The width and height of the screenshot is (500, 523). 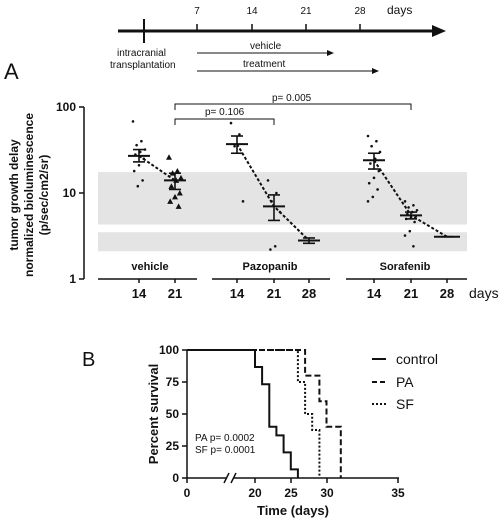 I want to click on timeline-tick-label-7: 7, so click(x=197, y=11).